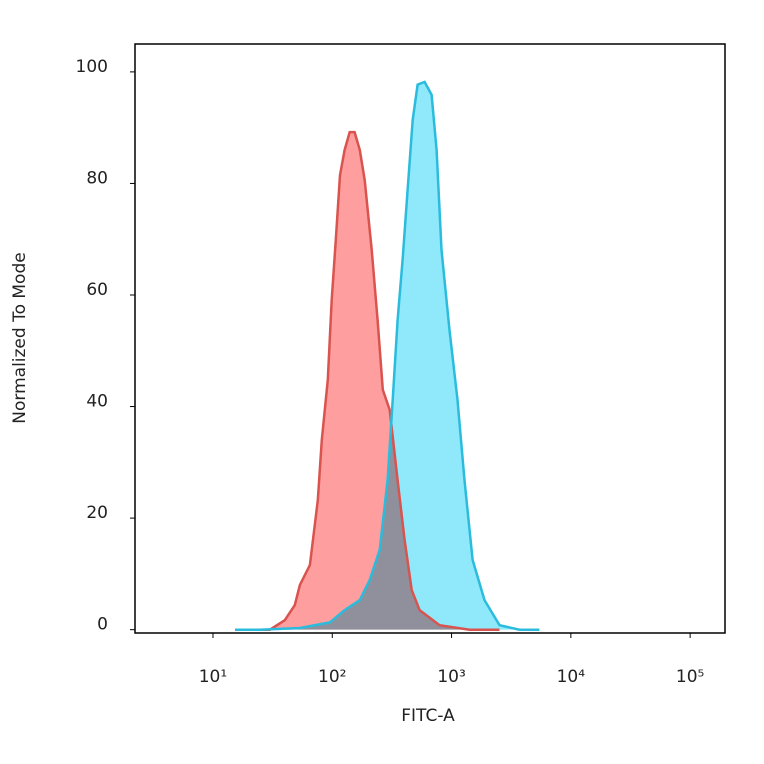 The width and height of the screenshot is (764, 764). Describe the element at coordinates (97, 402) in the screenshot. I see `y-tick-label: 40` at that location.